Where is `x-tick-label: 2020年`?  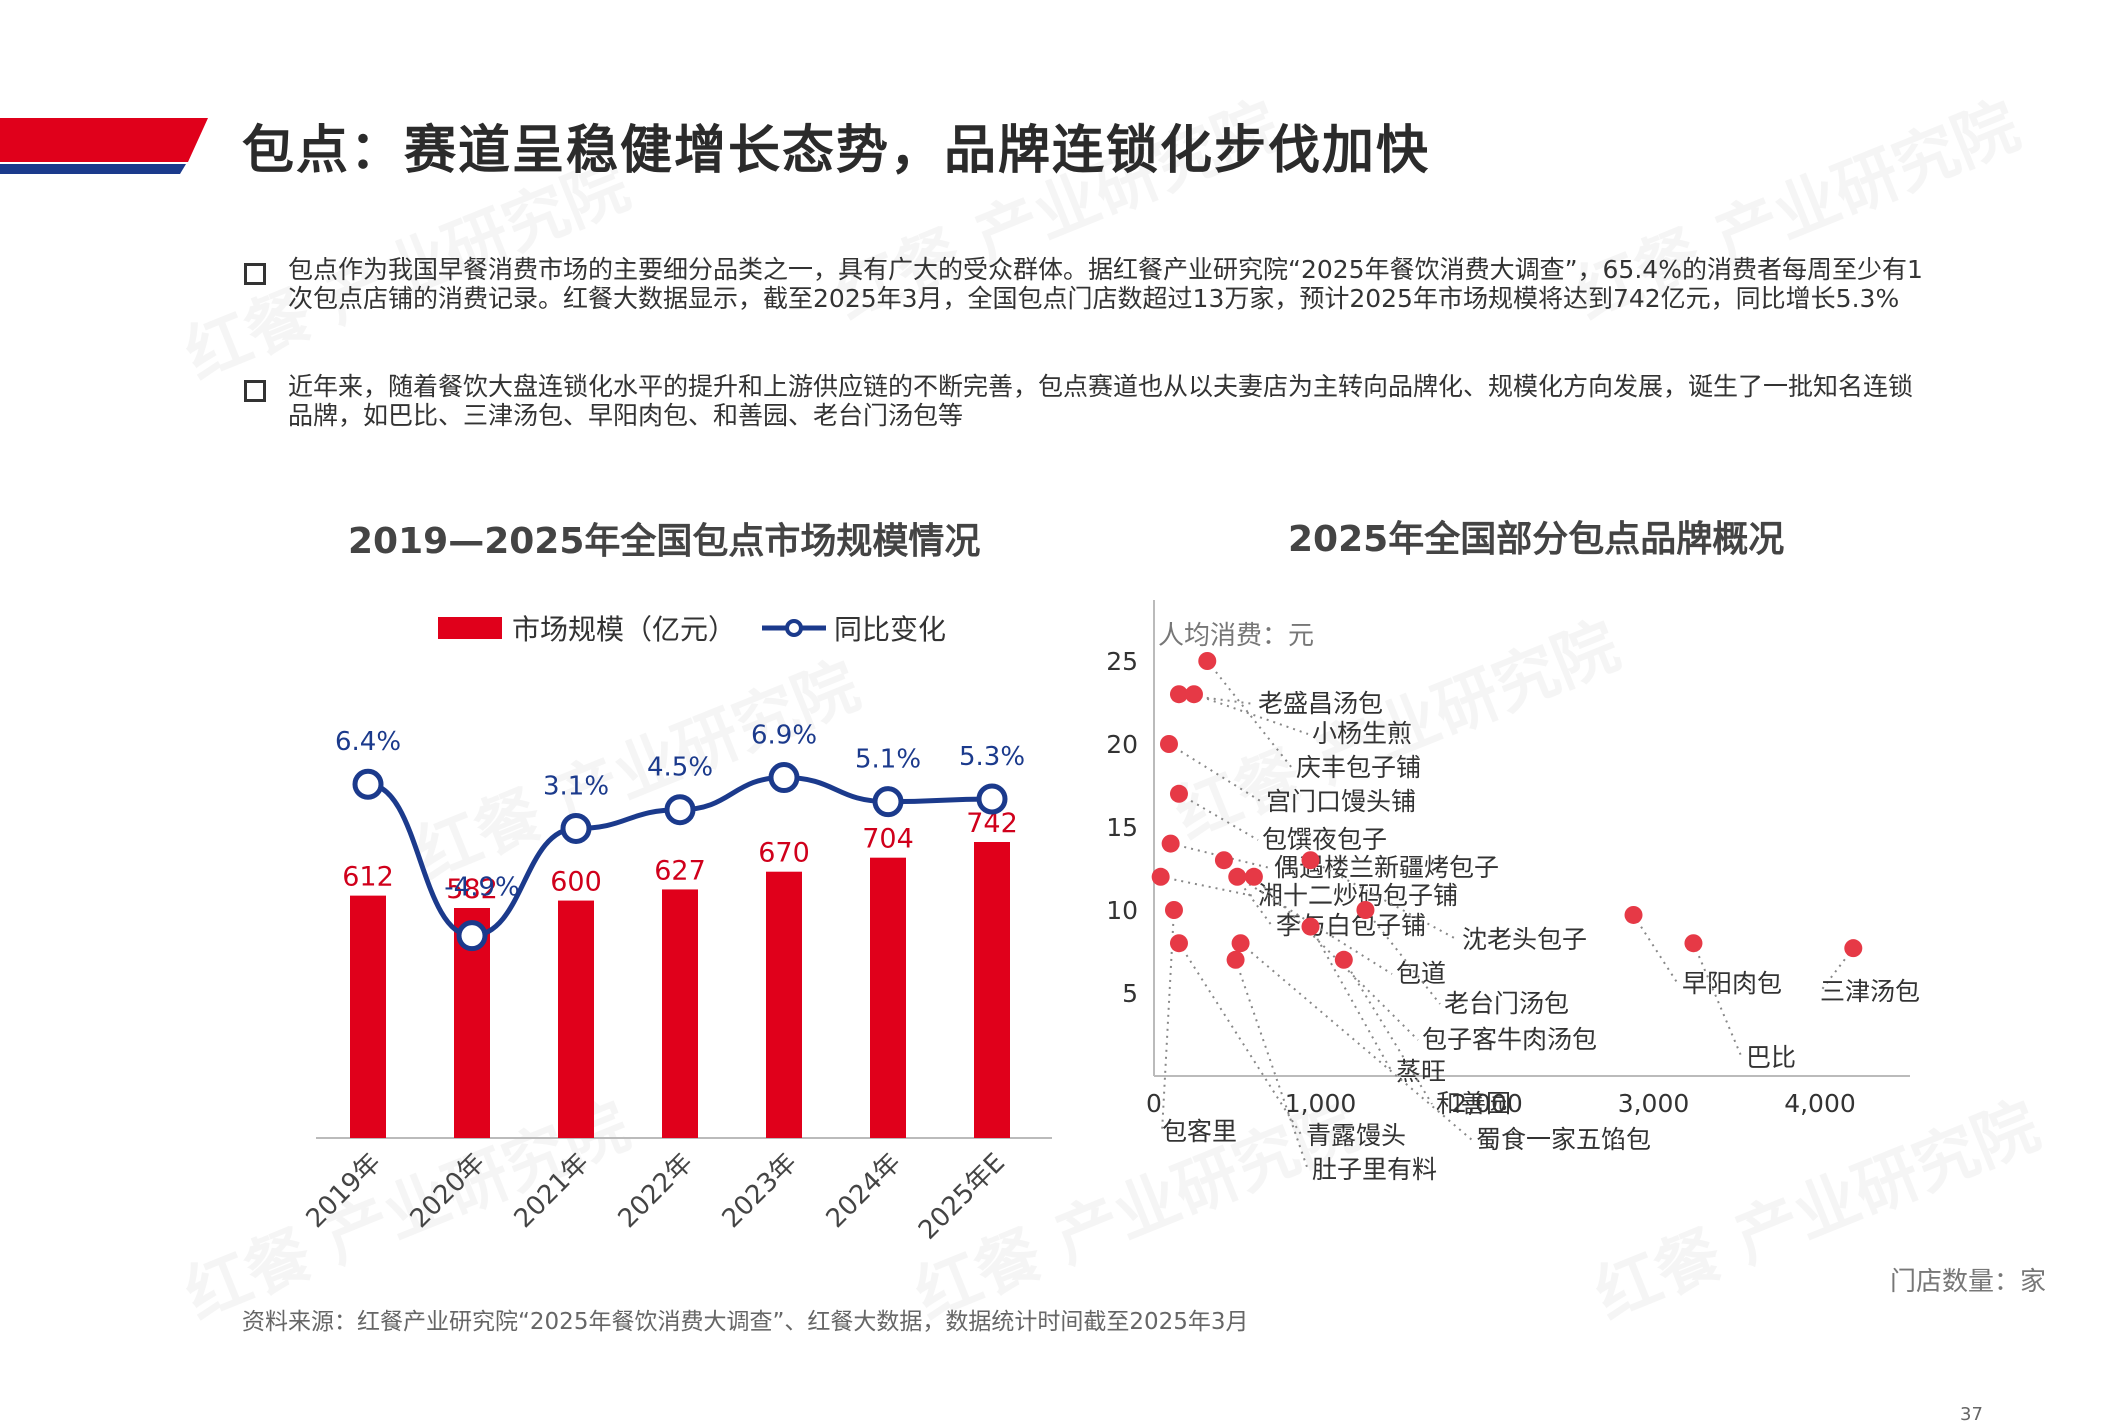 x-tick-label: 2020年 is located at coordinates (448, 1191).